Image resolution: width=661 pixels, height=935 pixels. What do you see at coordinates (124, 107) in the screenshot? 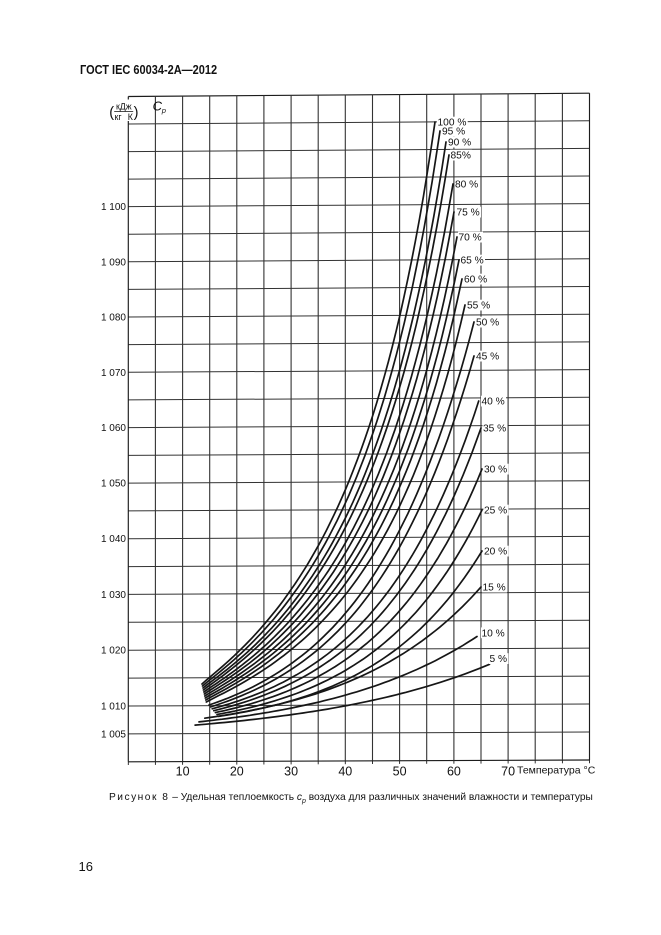
I see `svg-text: кДж` at bounding box center [124, 107].